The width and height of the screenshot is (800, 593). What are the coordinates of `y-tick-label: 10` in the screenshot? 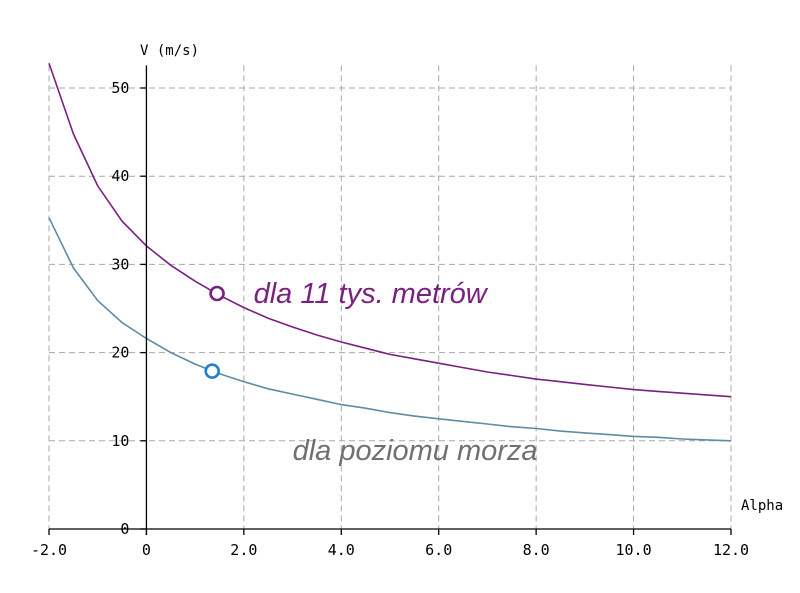 It's located at (120, 441).